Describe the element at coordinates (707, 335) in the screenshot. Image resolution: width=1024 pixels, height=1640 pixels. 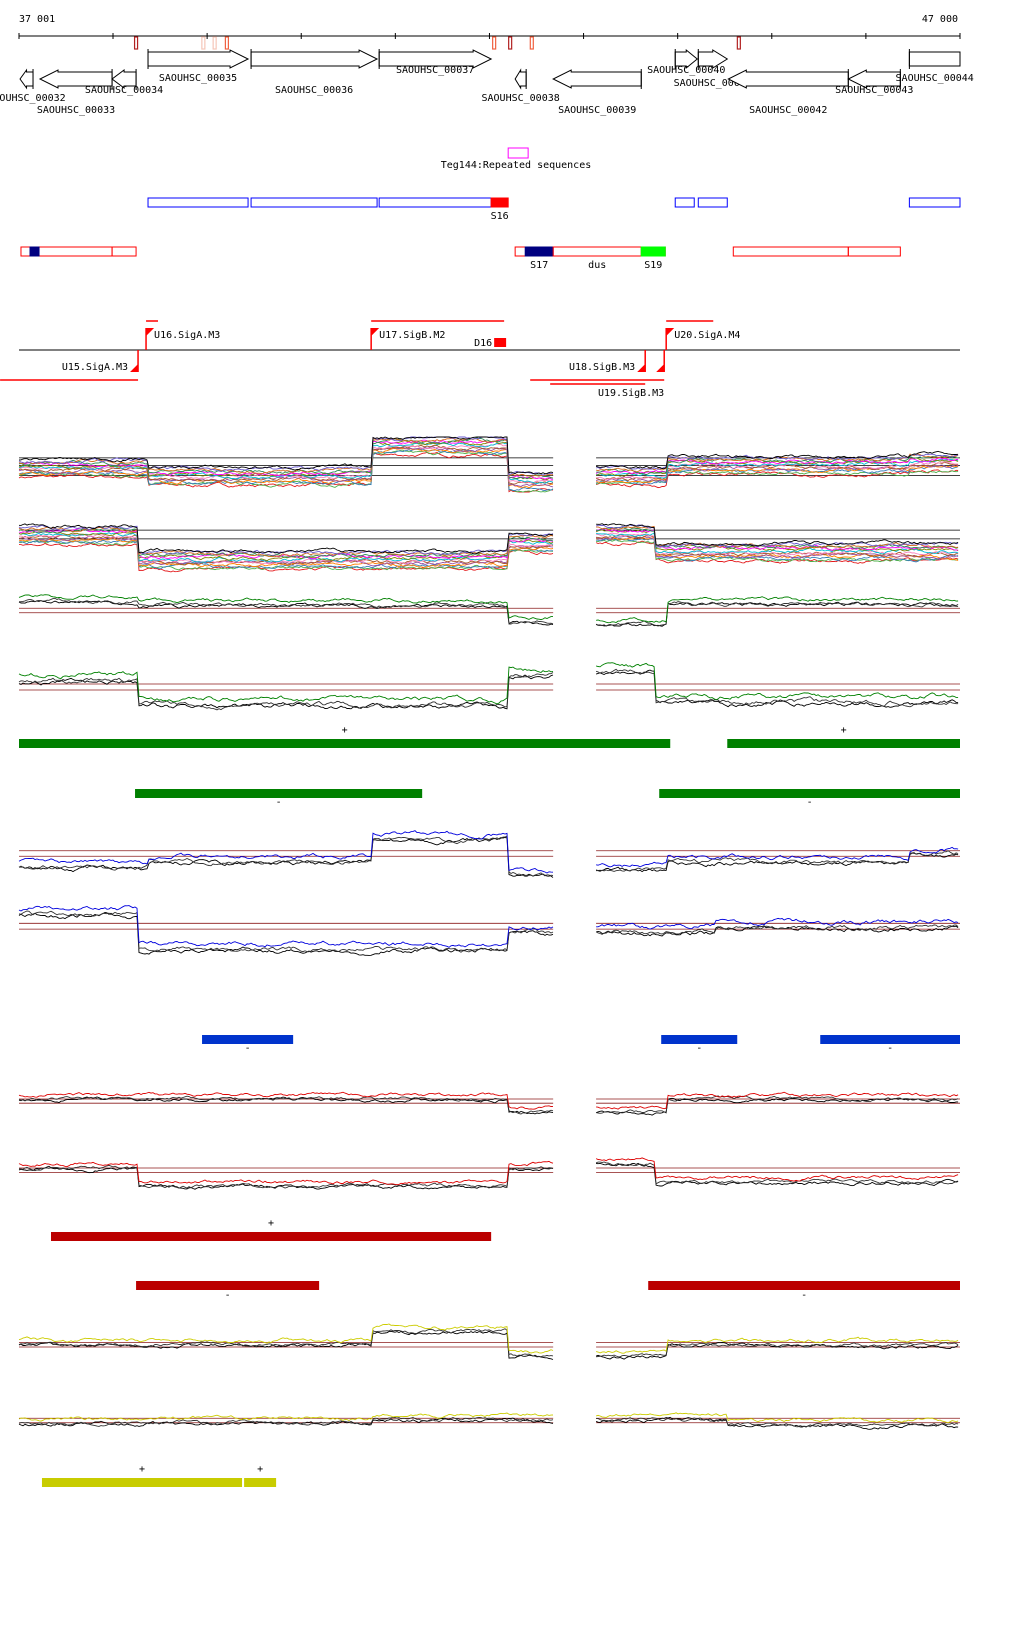
I see `promoter-label: U20.SigA.M4` at that location.